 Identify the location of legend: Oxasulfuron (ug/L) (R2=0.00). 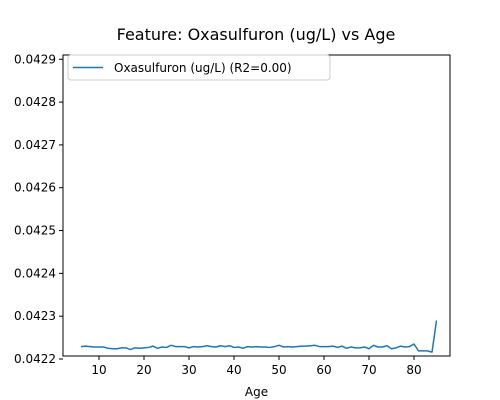
(199, 67).